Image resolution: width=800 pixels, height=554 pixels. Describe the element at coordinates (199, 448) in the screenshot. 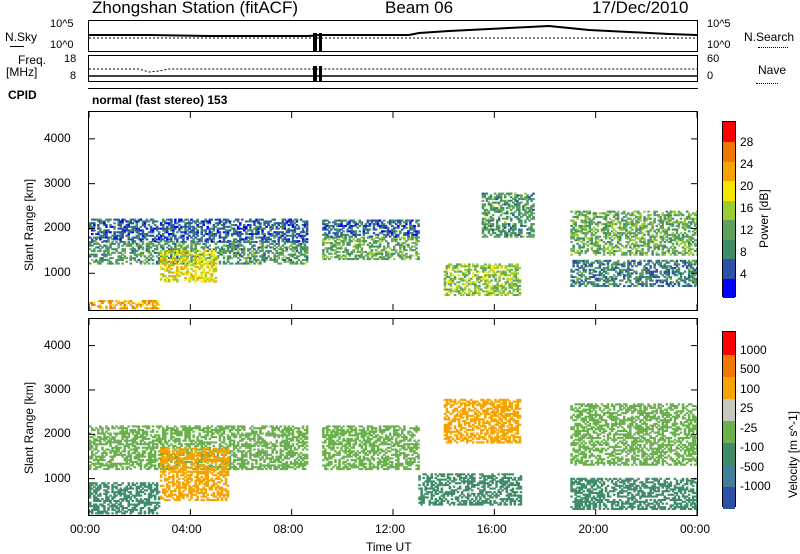

I see `velocity-region` at that location.